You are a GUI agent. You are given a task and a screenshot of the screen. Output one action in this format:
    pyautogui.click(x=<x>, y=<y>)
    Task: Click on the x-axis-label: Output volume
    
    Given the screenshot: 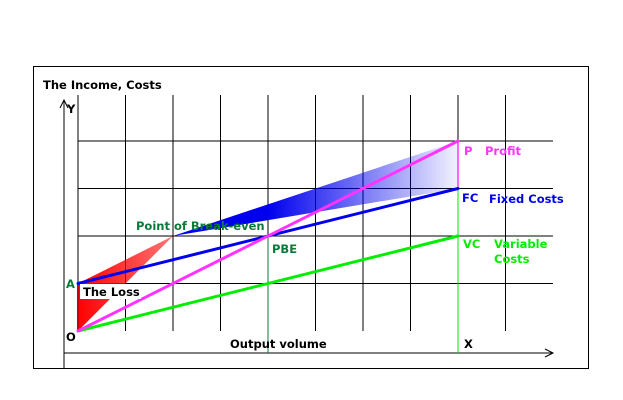 What is the action you would take?
    pyautogui.click(x=278, y=344)
    